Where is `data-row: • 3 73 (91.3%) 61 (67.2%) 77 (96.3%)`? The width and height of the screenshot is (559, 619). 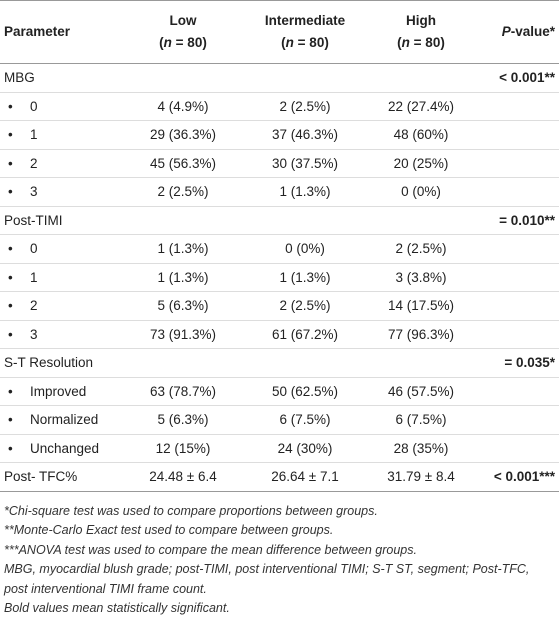 data-row: • 3 73 (91.3%) 61 (67.2%) 77 (96.3%) is located at coordinates (279, 334).